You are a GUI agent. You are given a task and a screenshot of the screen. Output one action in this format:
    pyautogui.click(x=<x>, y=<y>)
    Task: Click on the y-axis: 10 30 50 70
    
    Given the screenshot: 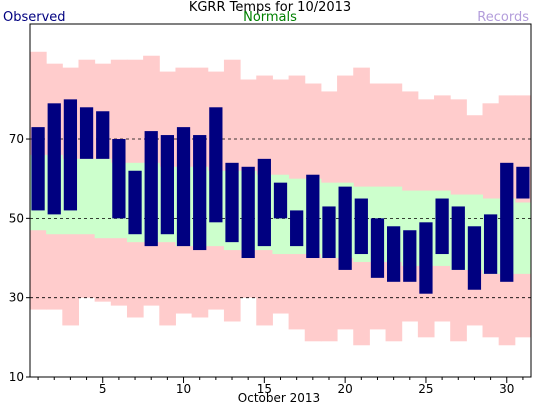 What is the action you would take?
    pyautogui.click(x=19, y=258)
    